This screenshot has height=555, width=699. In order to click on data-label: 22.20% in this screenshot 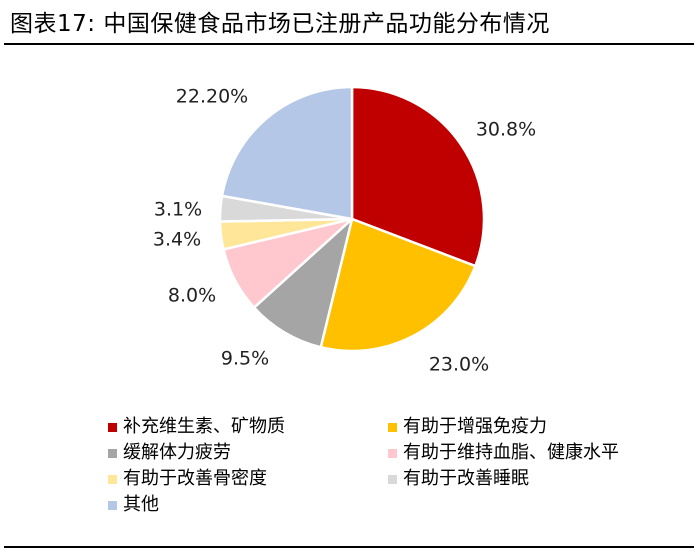, I will do `click(212, 97)`.